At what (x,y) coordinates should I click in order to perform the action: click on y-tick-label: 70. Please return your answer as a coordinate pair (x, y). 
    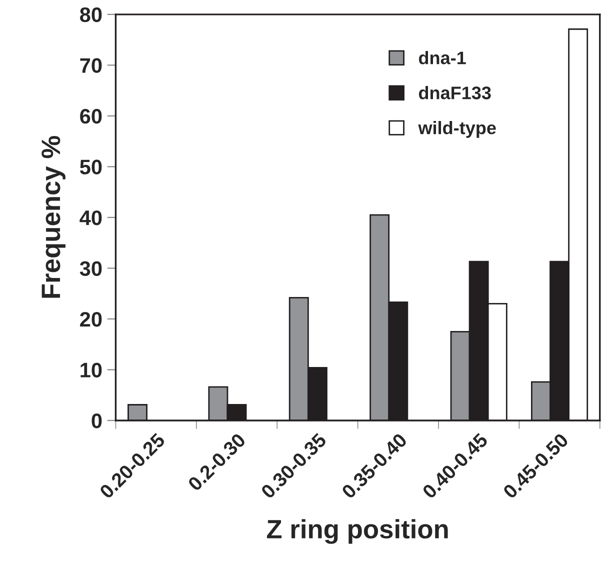
    Looking at the image, I should click on (91, 65).